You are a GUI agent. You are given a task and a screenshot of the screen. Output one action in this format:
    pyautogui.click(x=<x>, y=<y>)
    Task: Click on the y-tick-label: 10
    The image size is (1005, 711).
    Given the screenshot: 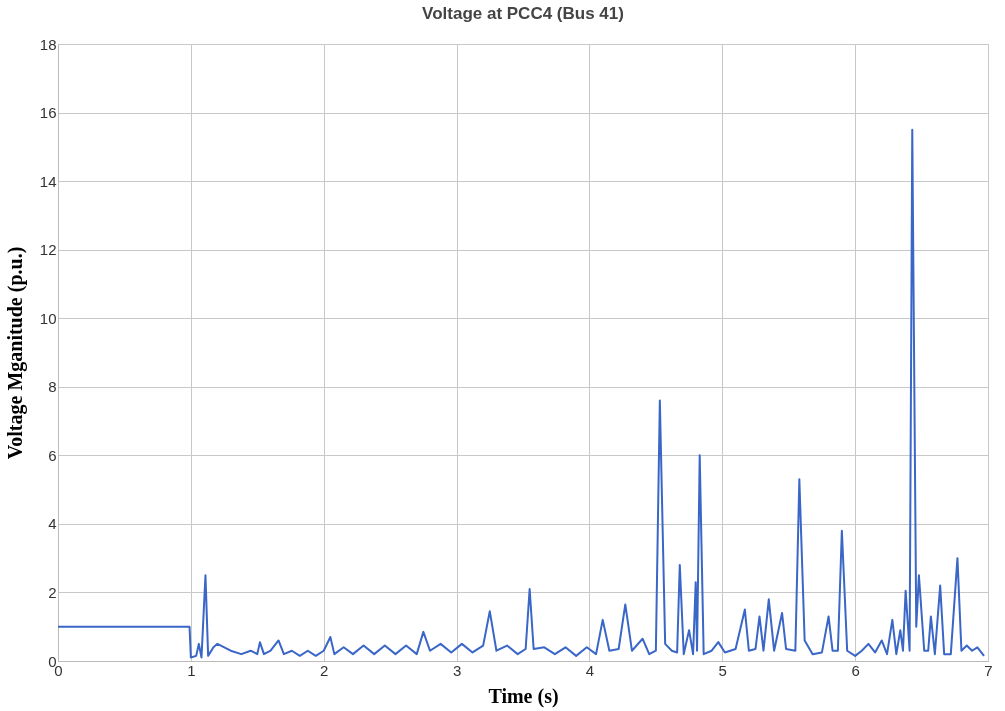 What is the action you would take?
    pyautogui.click(x=48, y=318)
    